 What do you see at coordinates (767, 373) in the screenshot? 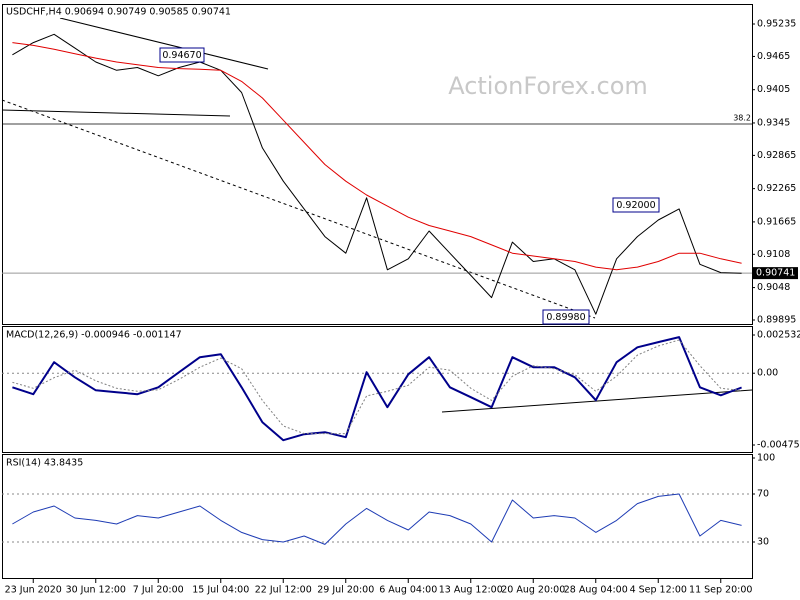
I see `y-tick-label: 0.00` at bounding box center [767, 373].